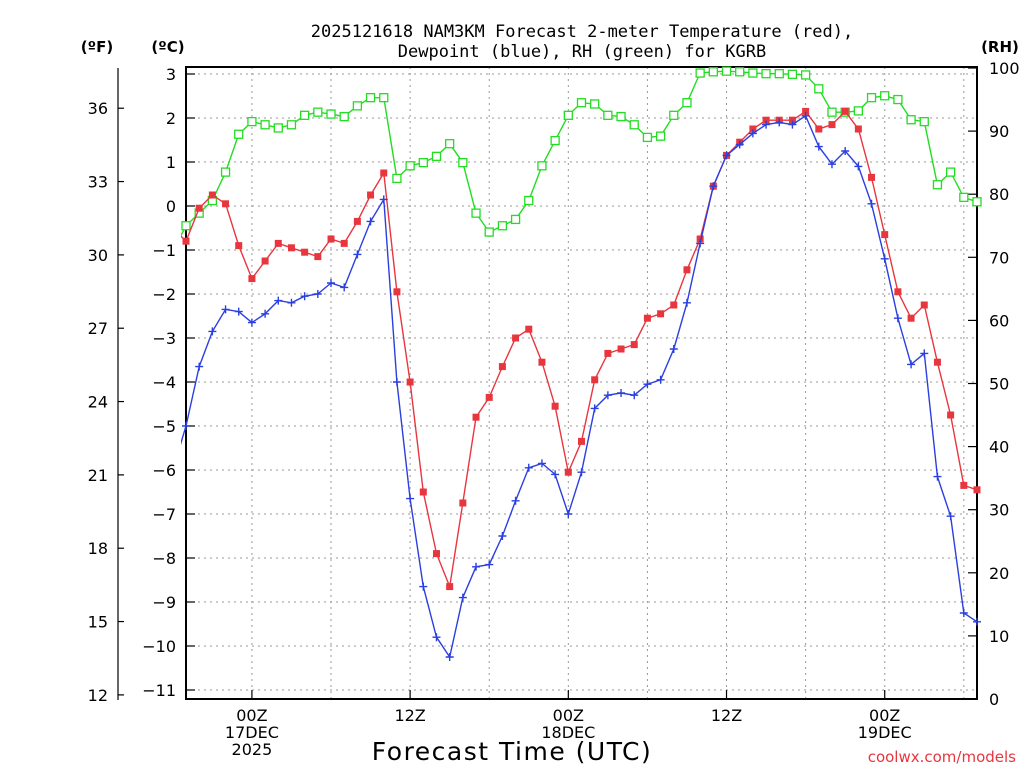  What do you see at coordinates (999, 636) in the screenshot?
I see `rh-tick-label: 10` at bounding box center [999, 636].